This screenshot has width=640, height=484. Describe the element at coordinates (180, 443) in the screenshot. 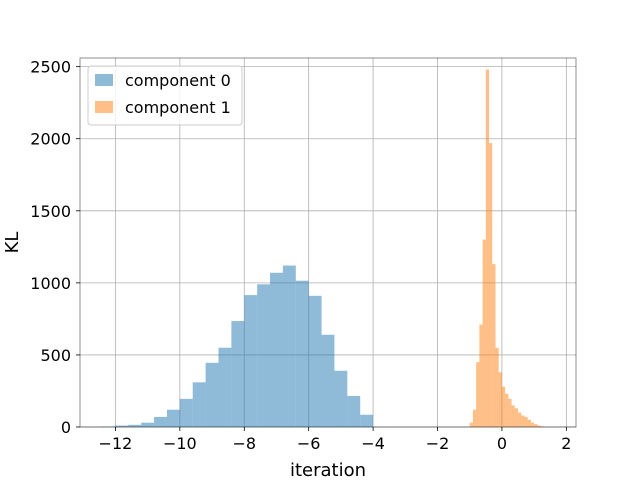

I see `x-tick-label: −10` at that location.